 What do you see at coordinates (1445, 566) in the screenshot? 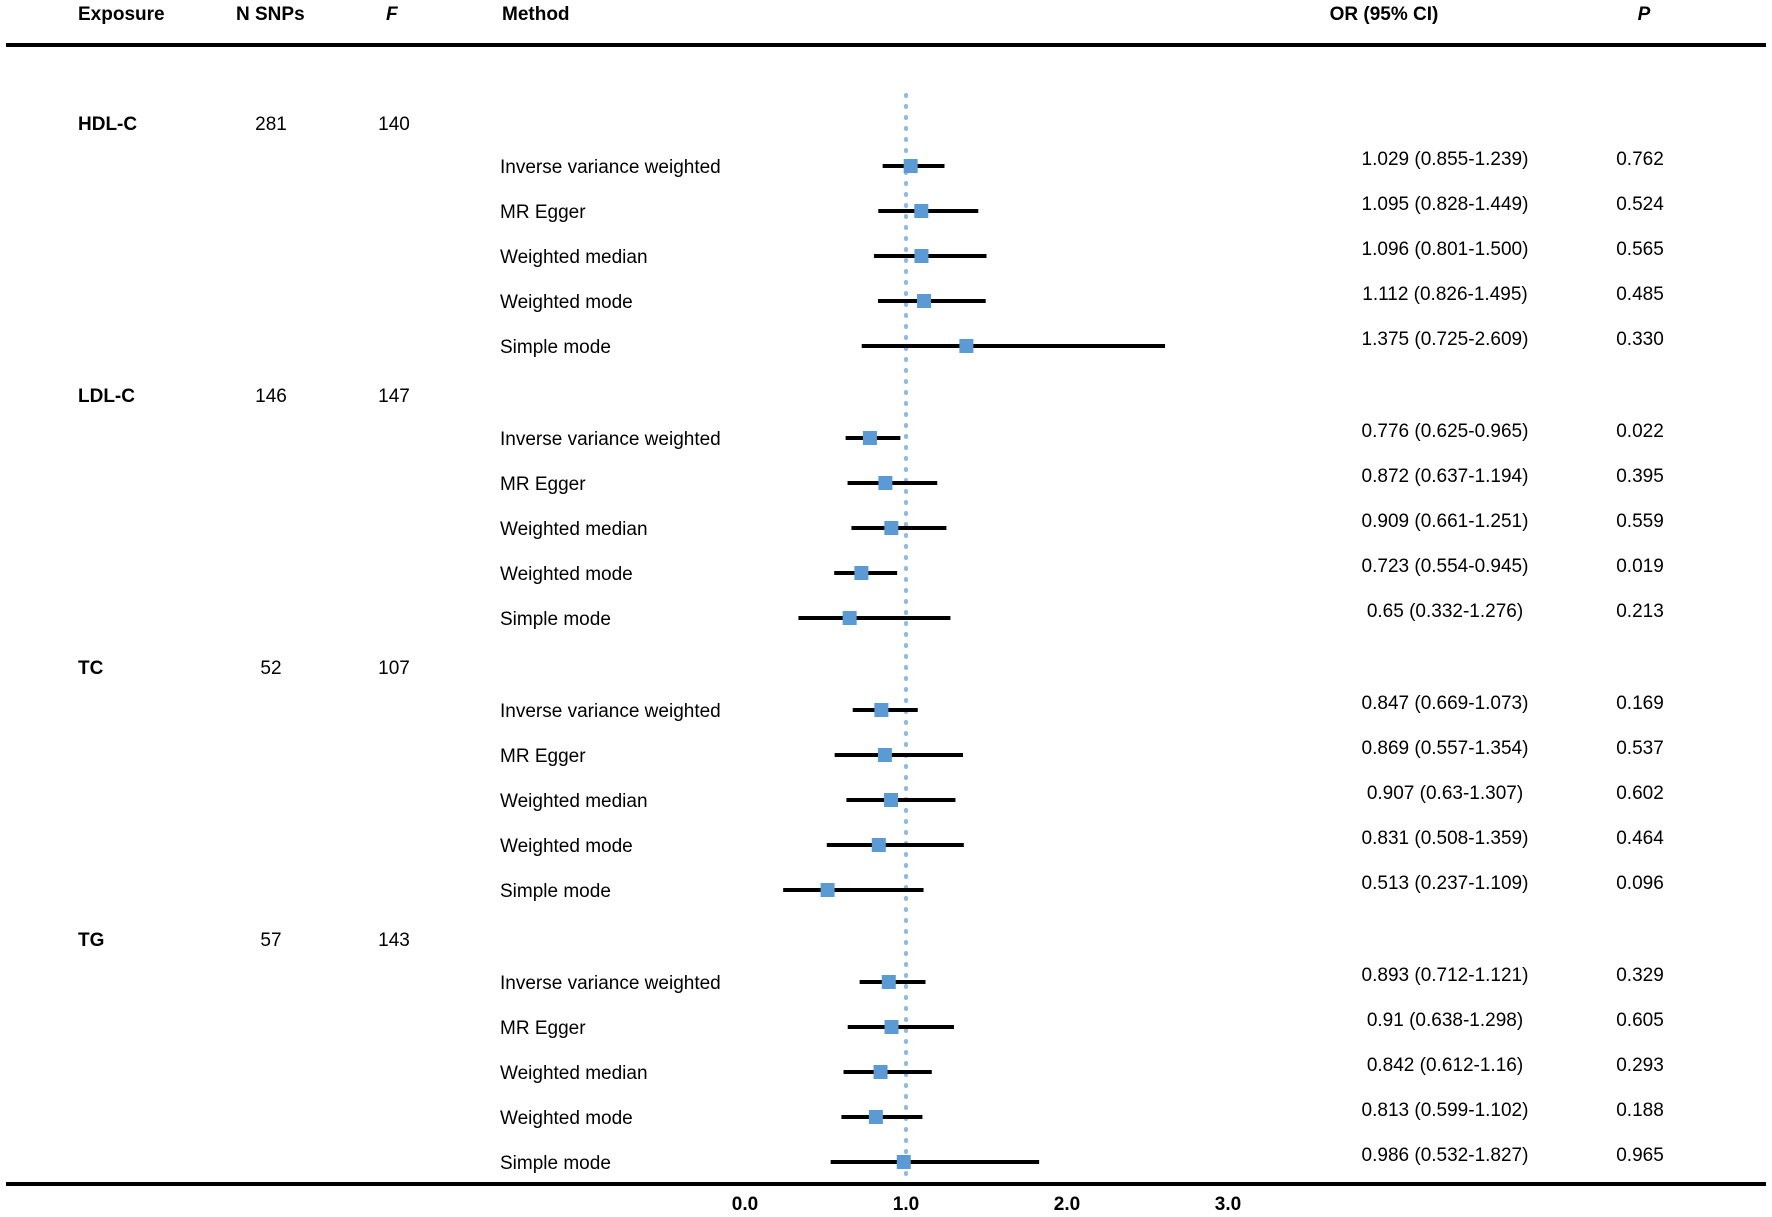
I see `or-ci-value: 0.723 (0.554-0.945)` at bounding box center [1445, 566].